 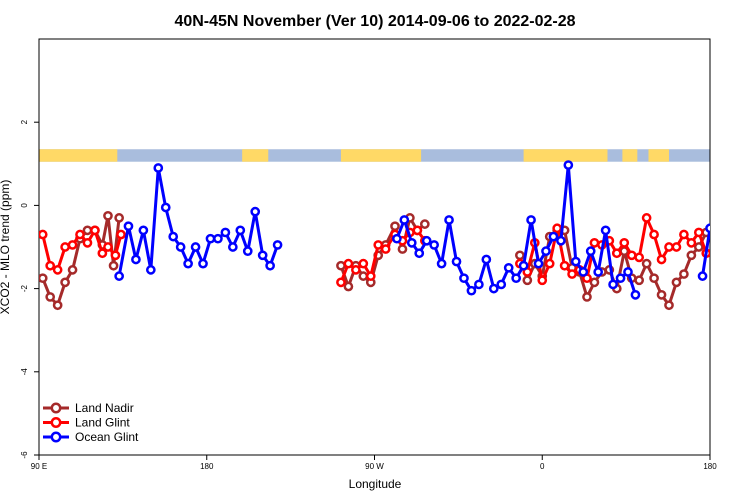 I want to click on legend-item-ocean-glint: Ocean Glint, so click(x=91, y=437).